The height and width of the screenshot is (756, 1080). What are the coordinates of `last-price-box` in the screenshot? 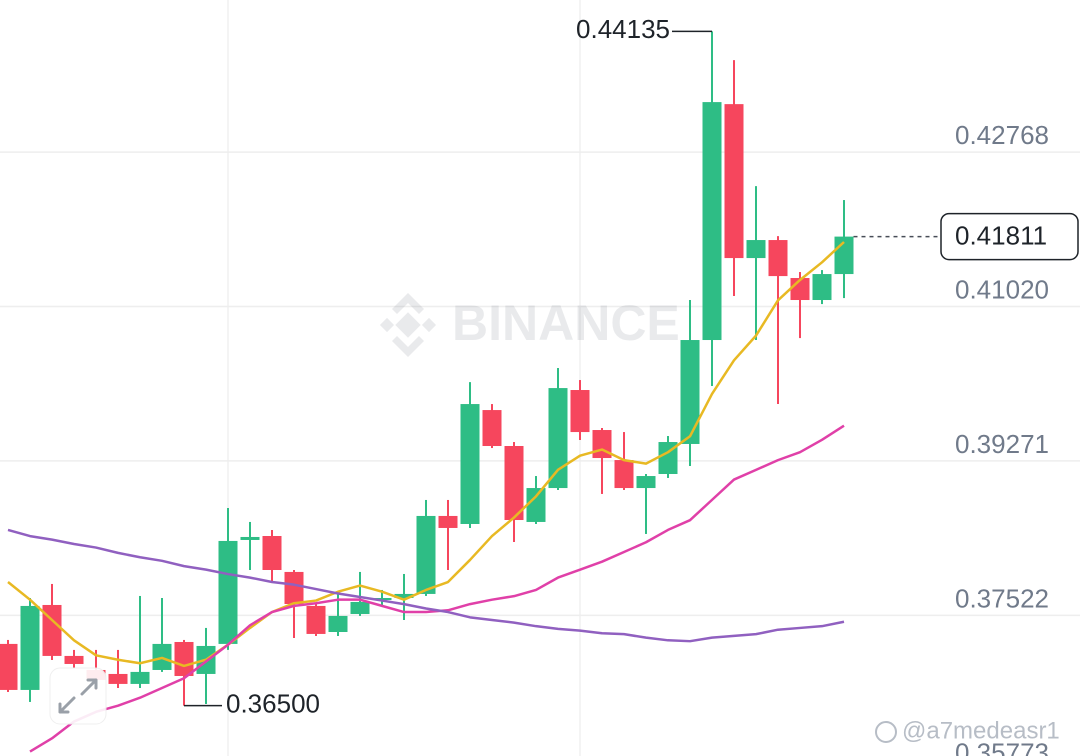 It's located at (1009, 236).